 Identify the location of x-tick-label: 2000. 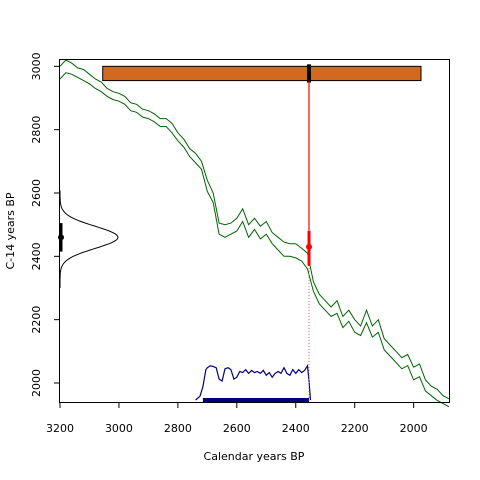
(414, 428).